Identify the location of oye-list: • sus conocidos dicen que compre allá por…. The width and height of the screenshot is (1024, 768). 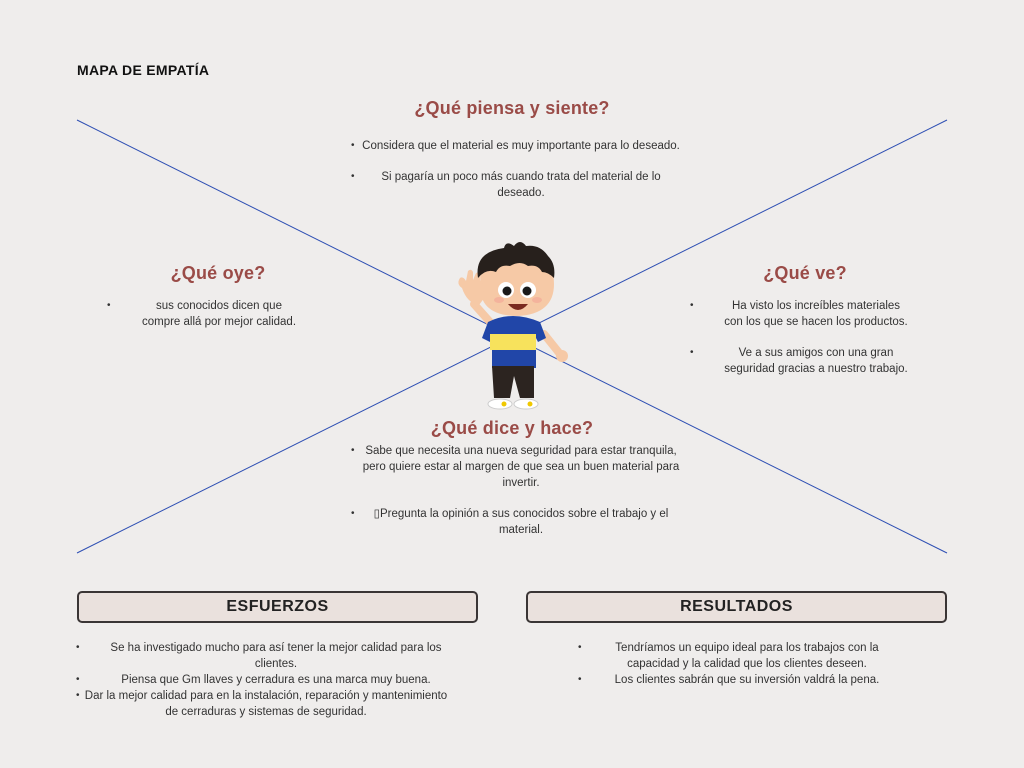
(202, 314).